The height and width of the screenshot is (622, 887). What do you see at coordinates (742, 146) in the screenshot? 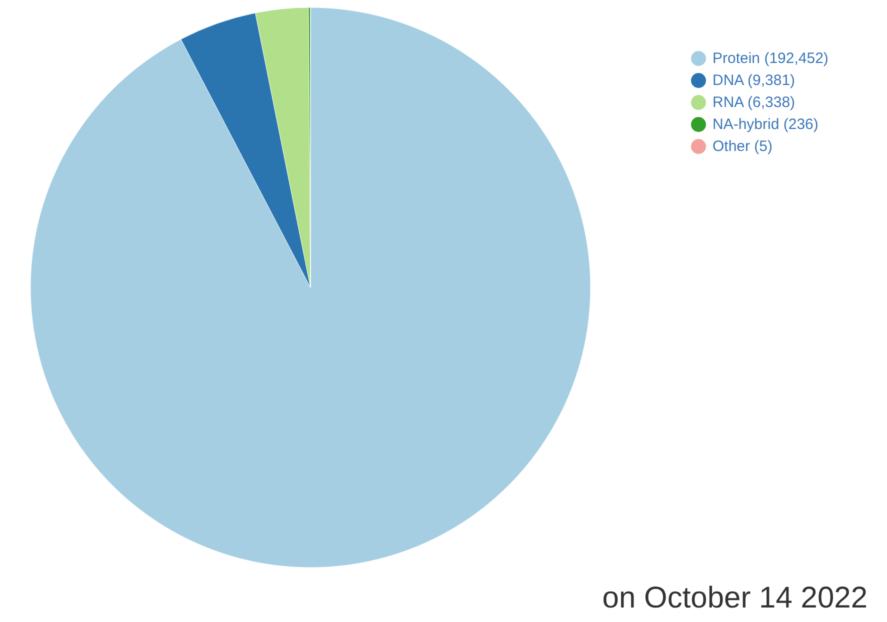
I see `legend-label: Other (5)` at bounding box center [742, 146].